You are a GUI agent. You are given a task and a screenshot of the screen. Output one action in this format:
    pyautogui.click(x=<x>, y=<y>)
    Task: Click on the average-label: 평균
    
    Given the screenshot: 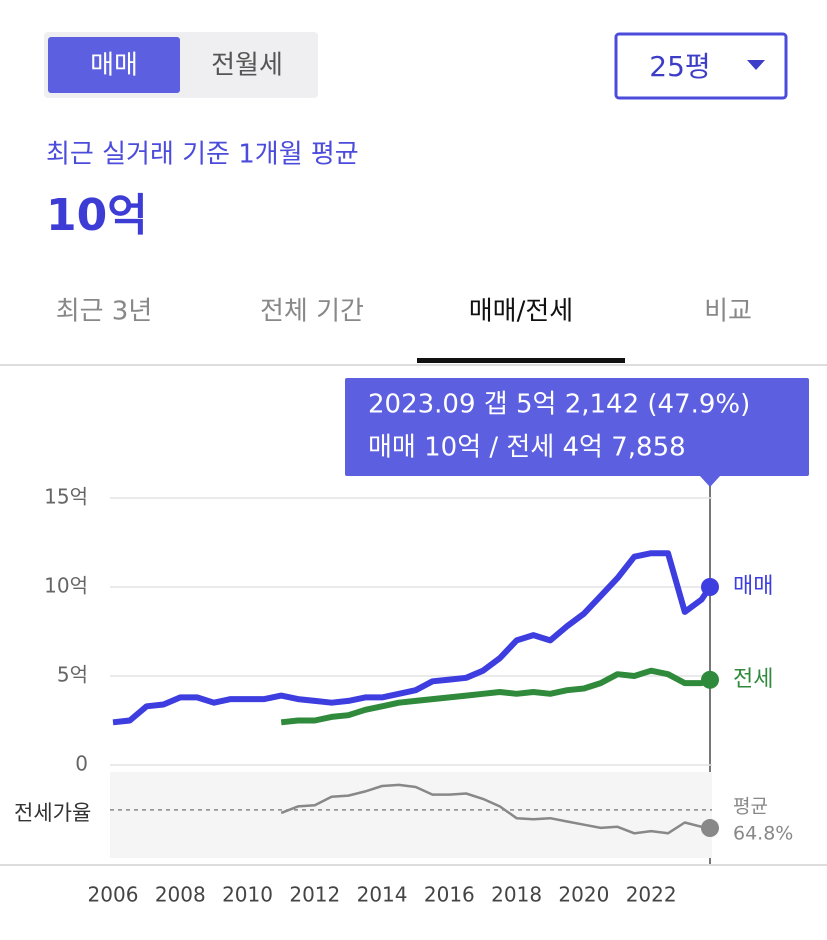 What is the action you would take?
    pyautogui.click(x=750, y=807)
    